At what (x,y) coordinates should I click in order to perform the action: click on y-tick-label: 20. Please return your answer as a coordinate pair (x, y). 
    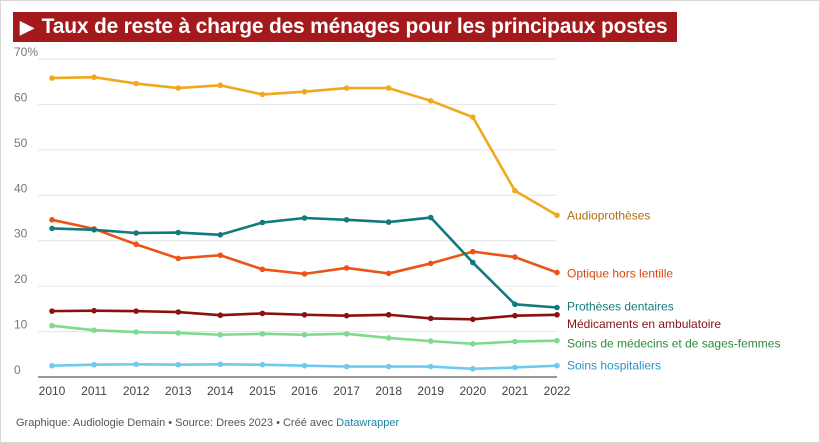
    Looking at the image, I should click on (21, 279).